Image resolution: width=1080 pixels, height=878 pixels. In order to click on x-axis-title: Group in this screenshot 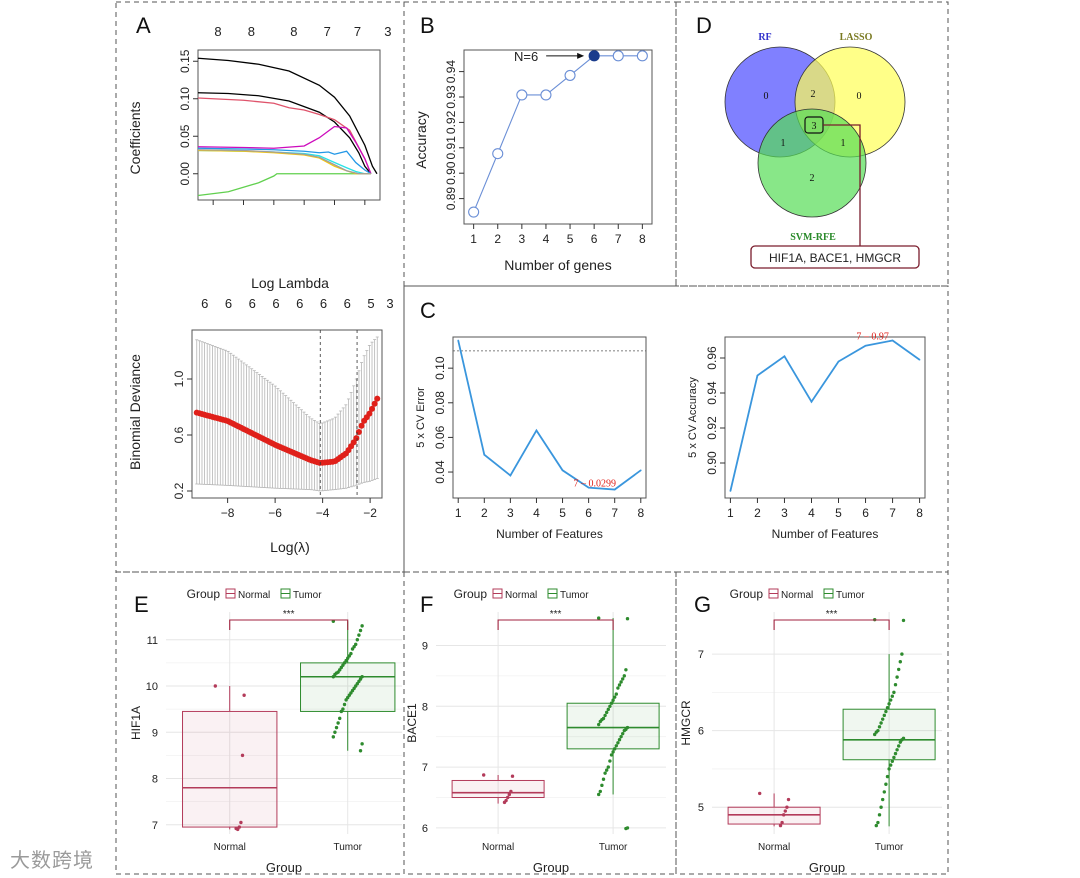, I will do `click(284, 867)`.